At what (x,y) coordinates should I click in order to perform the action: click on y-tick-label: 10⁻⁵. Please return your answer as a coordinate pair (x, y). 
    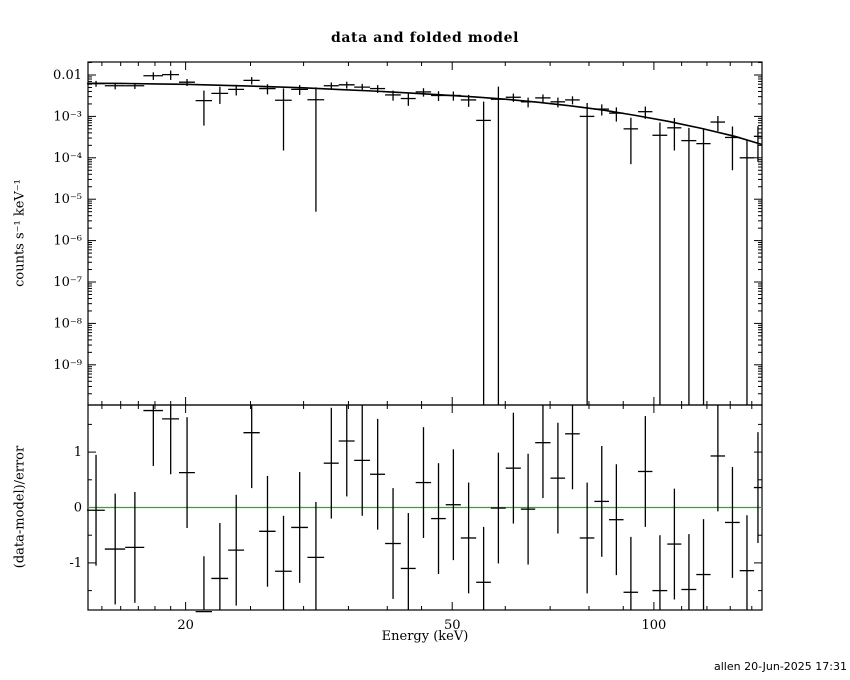
    Looking at the image, I should click on (67, 199).